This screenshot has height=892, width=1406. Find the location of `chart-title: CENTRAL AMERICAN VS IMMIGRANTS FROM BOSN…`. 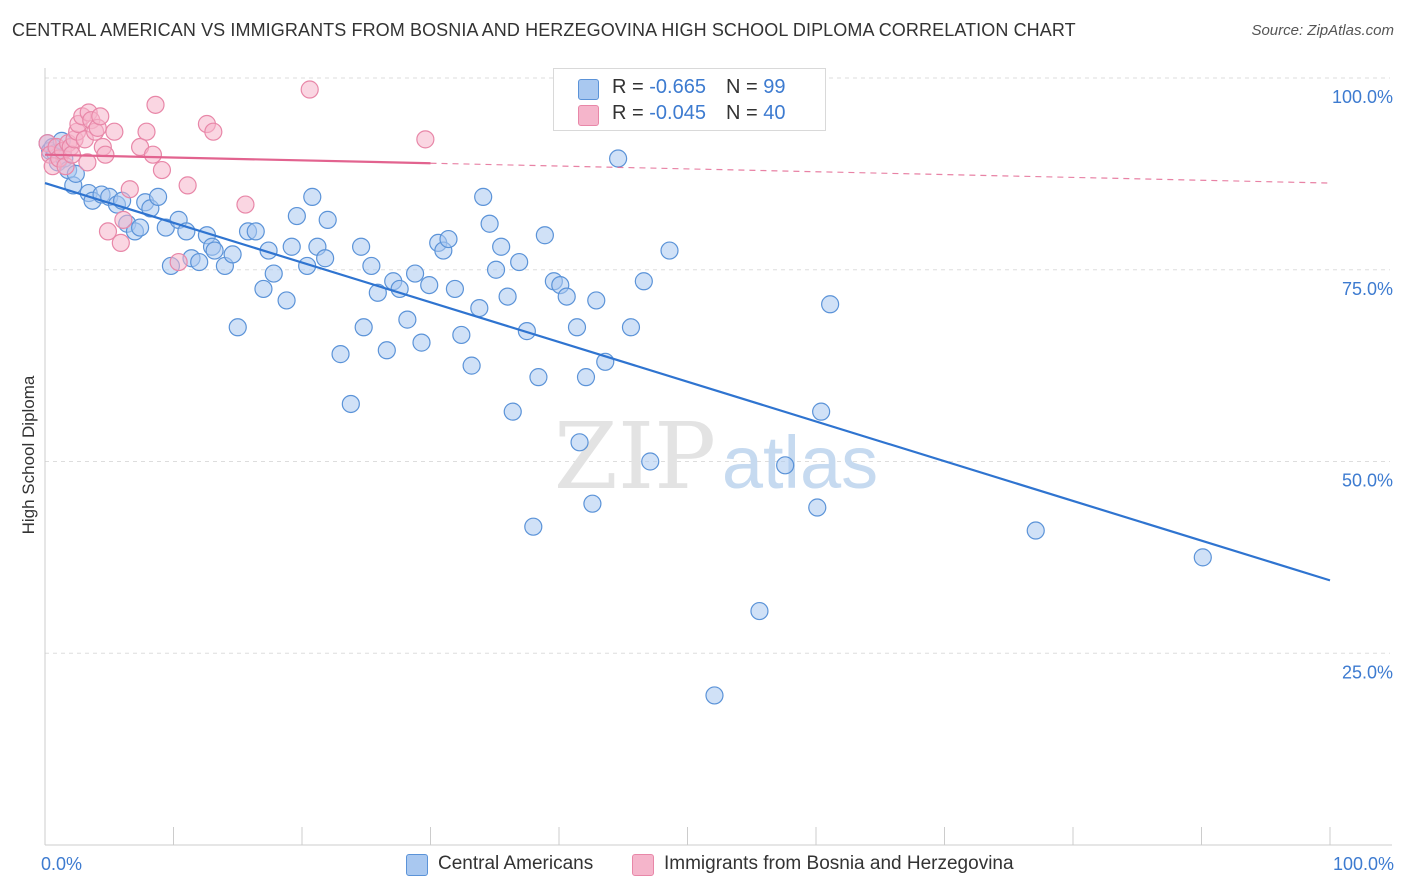

chart-title: CENTRAL AMERICAN VS IMMIGRANTS FROM BOSN… is located at coordinates (544, 30).